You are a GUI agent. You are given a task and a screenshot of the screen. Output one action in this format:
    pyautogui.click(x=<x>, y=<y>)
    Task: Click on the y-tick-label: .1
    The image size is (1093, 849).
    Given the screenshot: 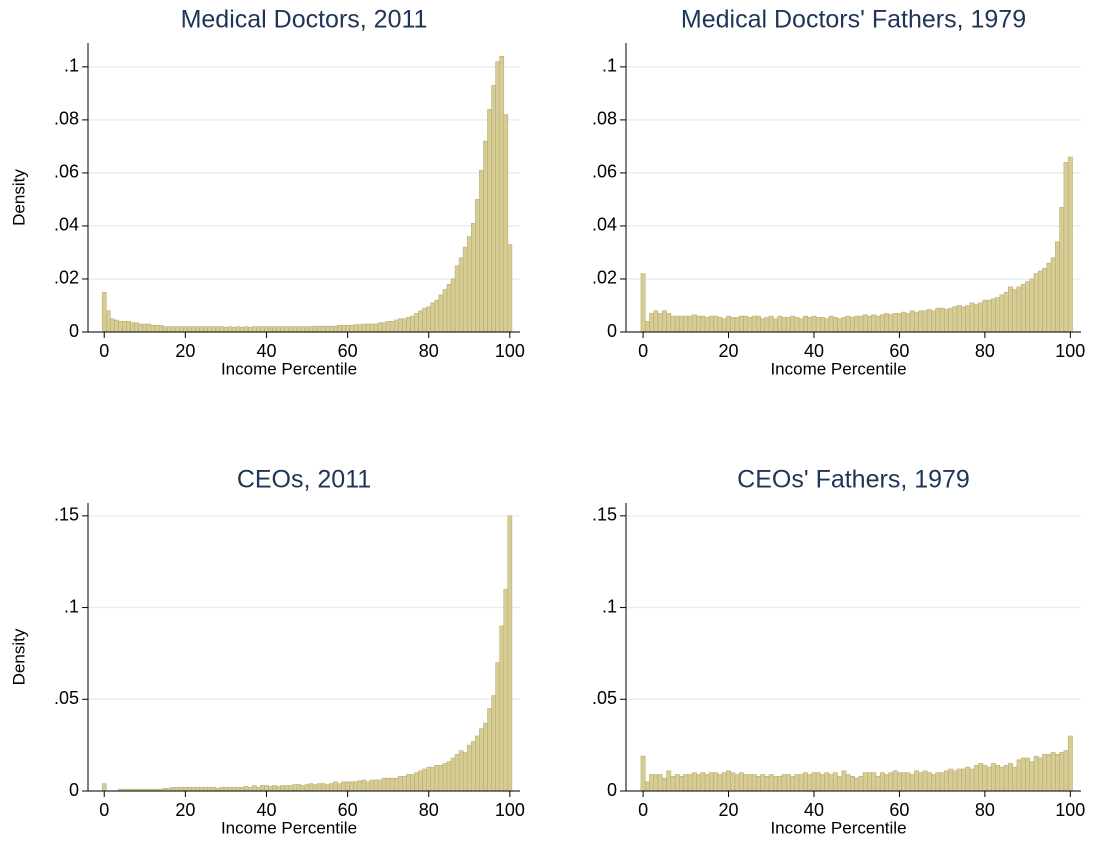 What is the action you would take?
    pyautogui.click(x=609, y=66)
    